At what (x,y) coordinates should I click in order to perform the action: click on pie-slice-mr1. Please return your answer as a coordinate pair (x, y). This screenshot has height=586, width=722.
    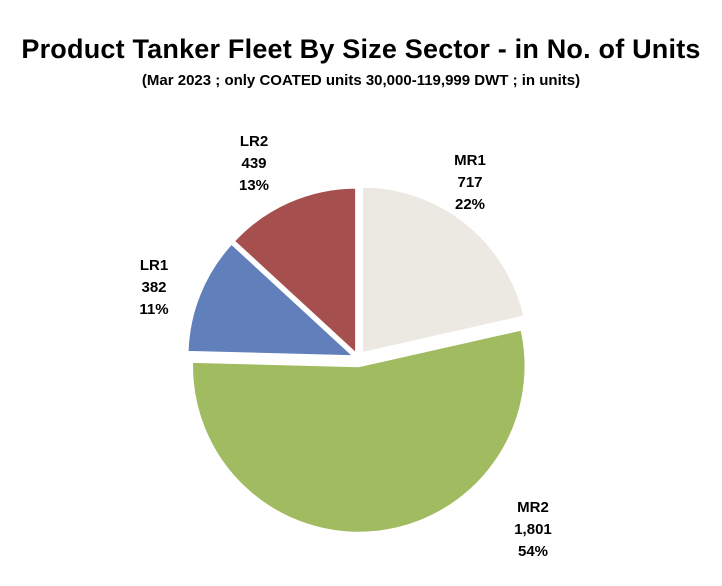
    Looking at the image, I should click on (443, 270).